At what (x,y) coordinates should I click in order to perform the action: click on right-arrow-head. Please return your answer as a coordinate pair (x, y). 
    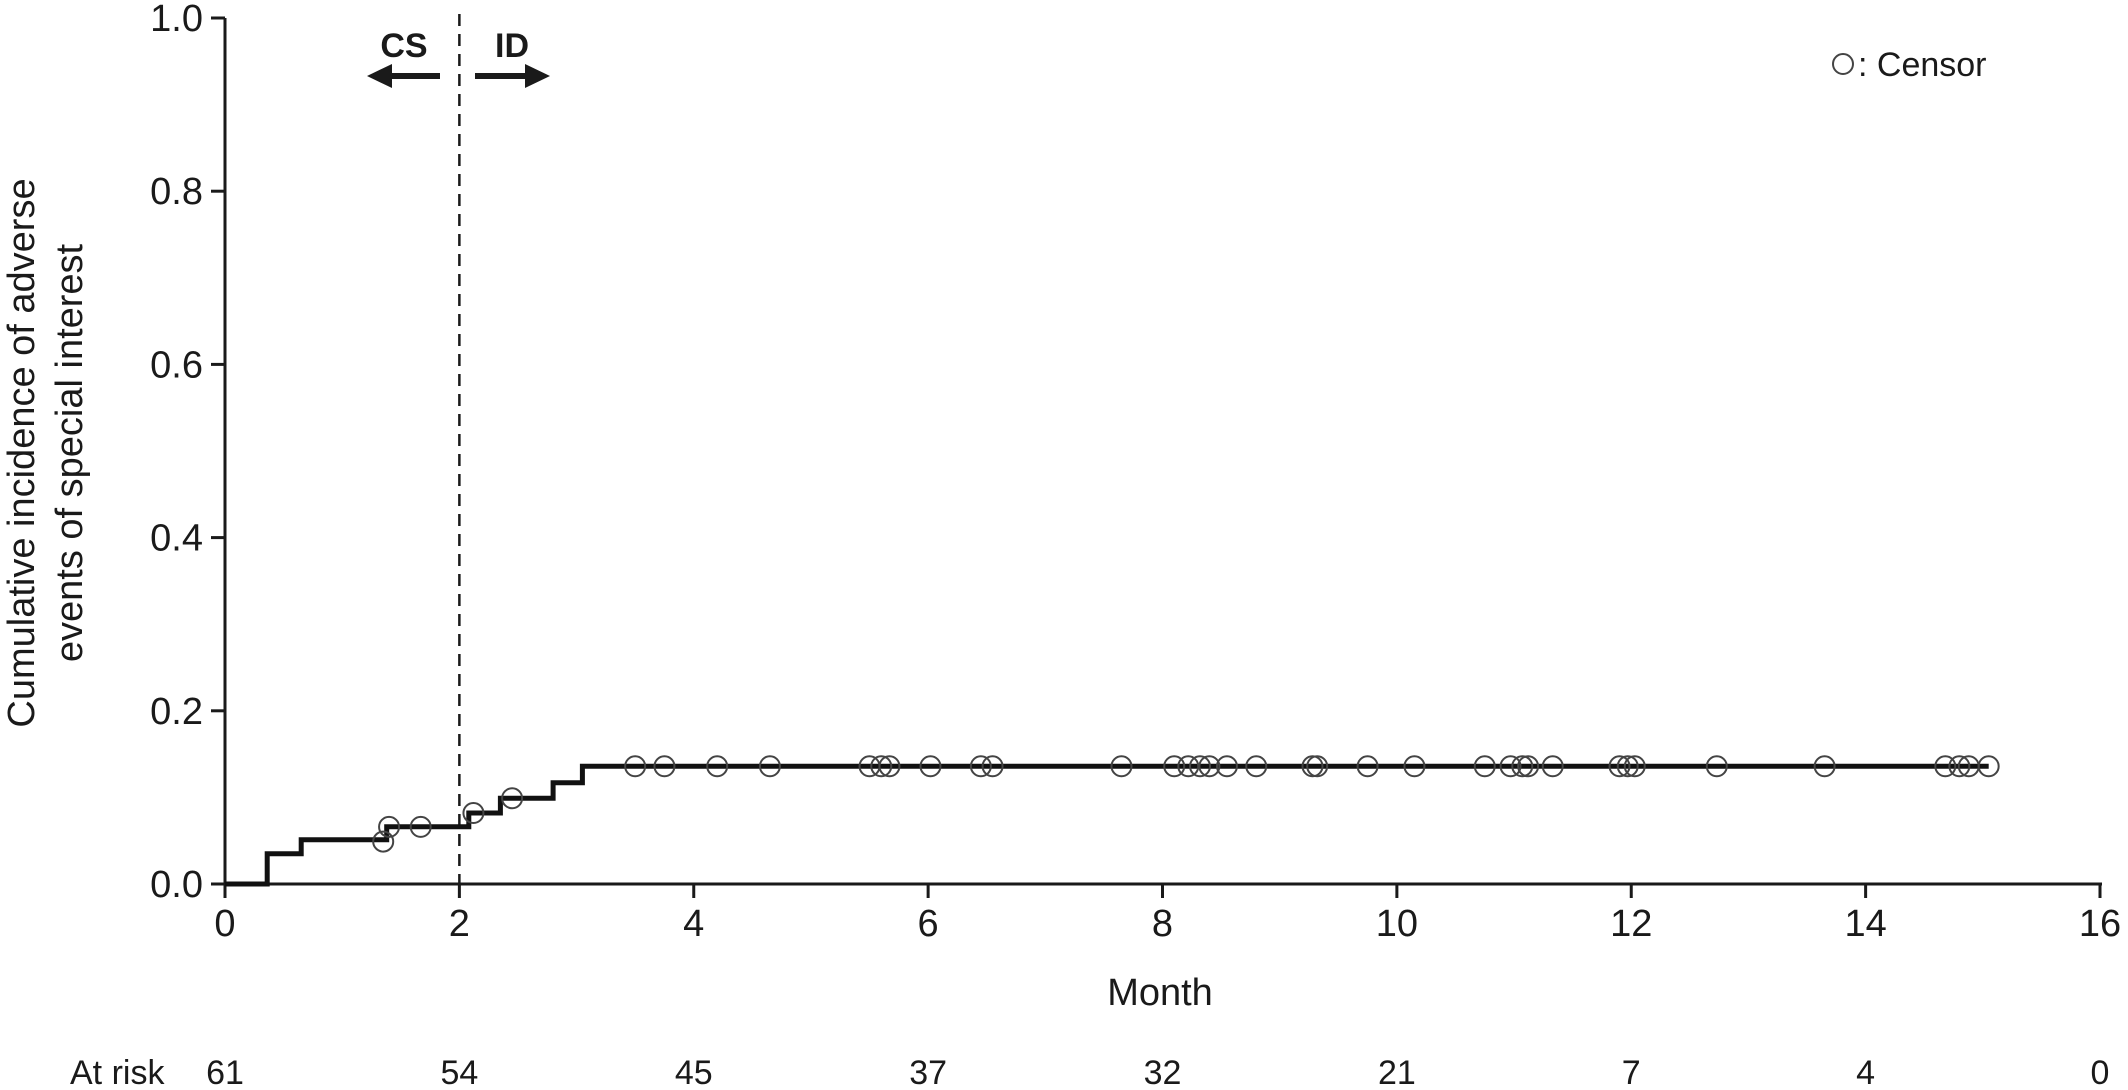
    Looking at the image, I should click on (537, 76).